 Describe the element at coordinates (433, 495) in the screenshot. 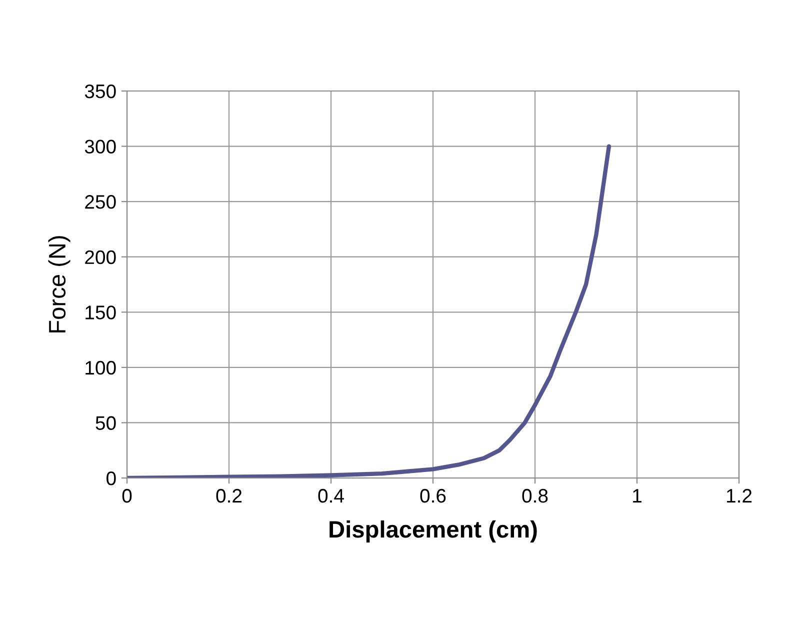

I see `x-tick-label: 0.6` at that location.